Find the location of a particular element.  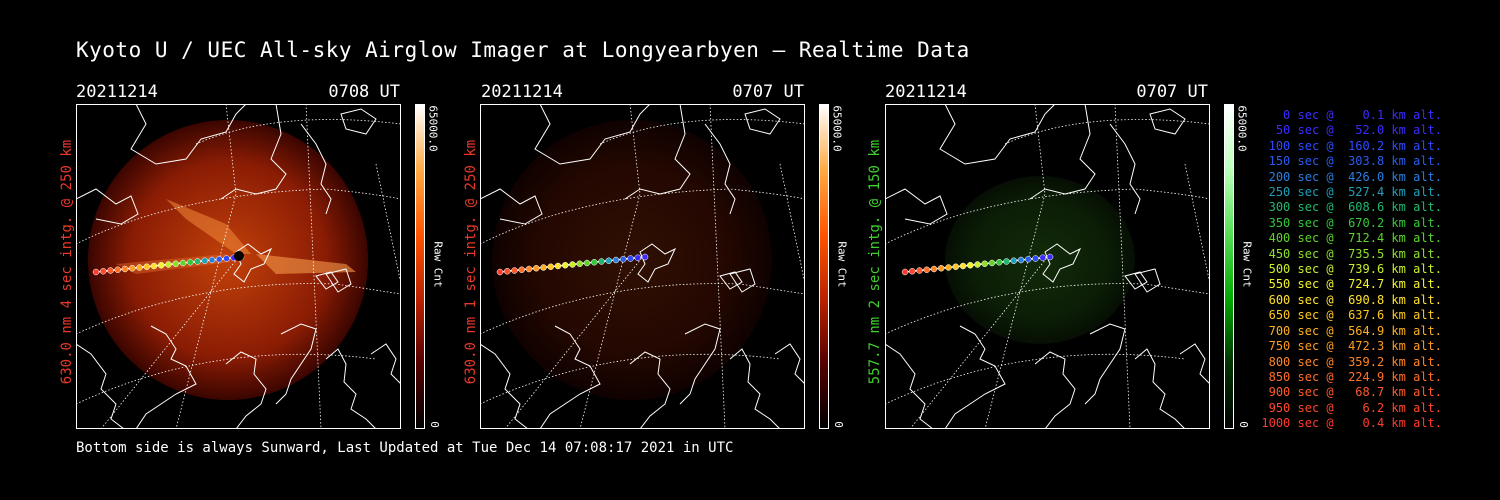

legend-entry: 400 sec @ 712.4 km alt. is located at coordinates (1351, 238).